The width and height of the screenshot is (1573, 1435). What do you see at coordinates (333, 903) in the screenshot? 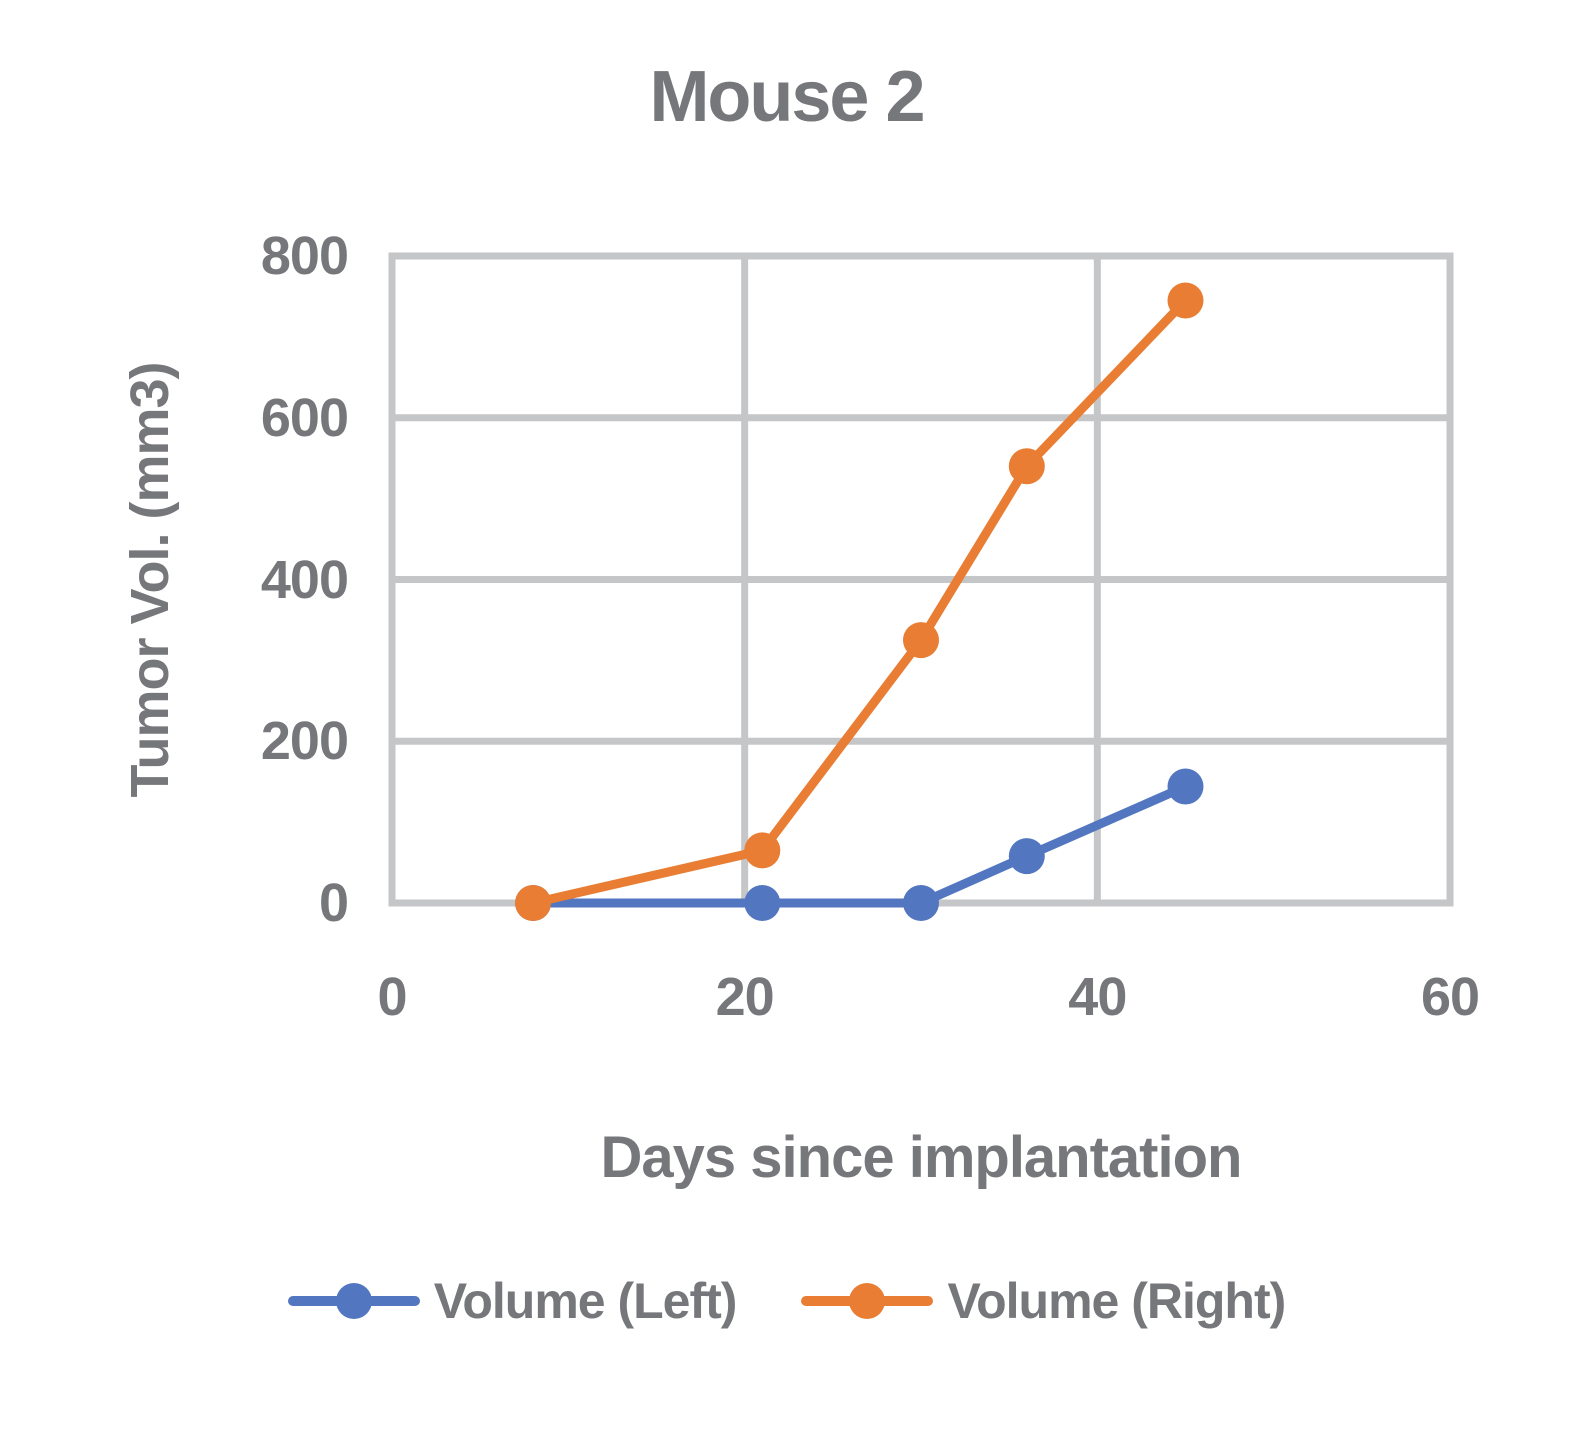
I see `y-tick-label-0: 0` at bounding box center [333, 903].